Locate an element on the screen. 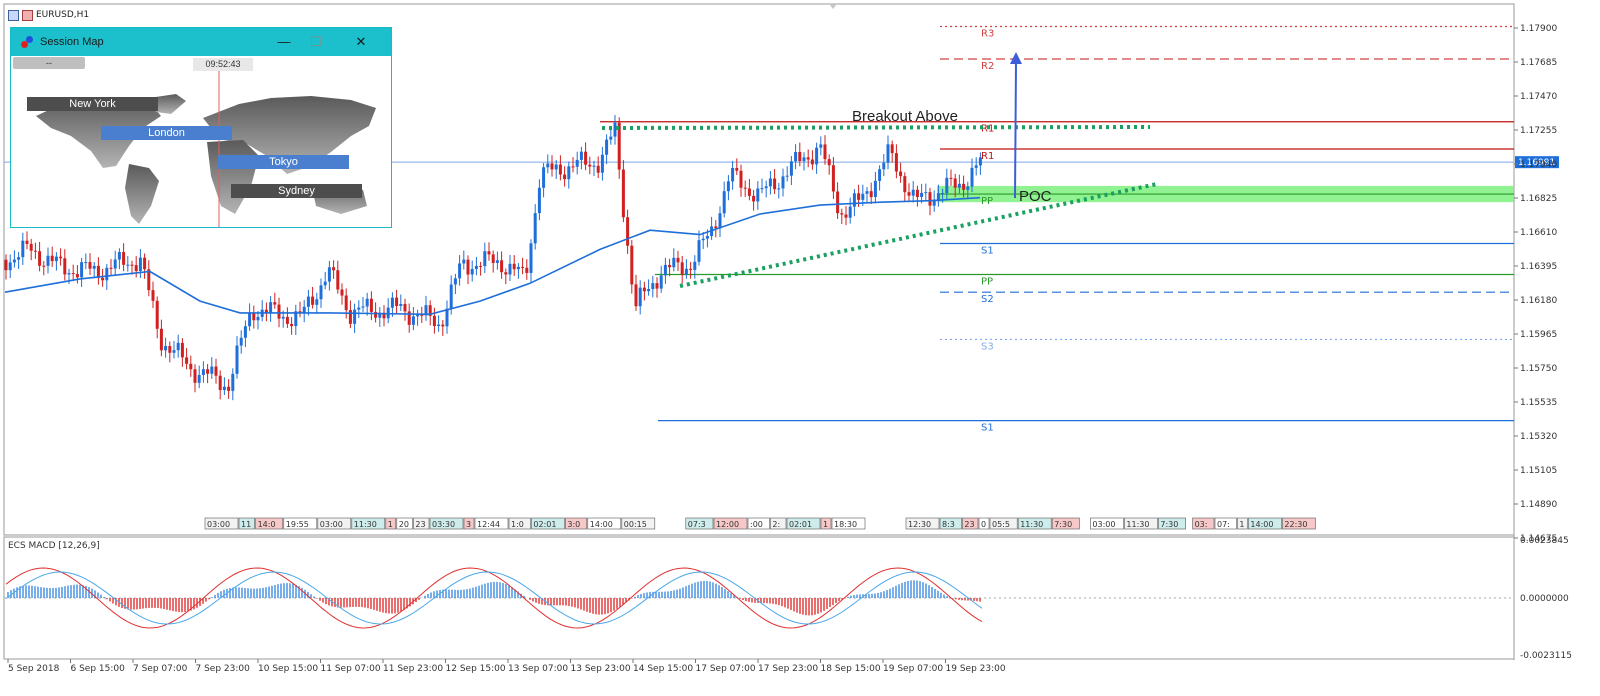 The height and width of the screenshot is (696, 1600). dash-button: -- is located at coordinates (49, 63).